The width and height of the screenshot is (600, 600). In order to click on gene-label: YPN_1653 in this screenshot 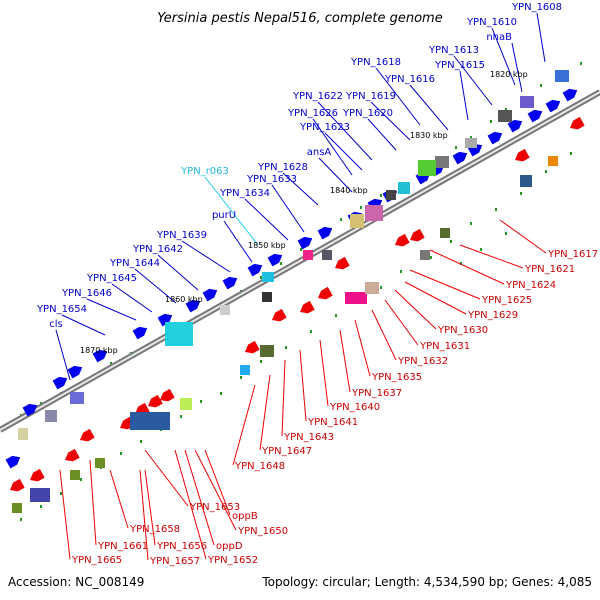, I will do `click(214, 507)`.